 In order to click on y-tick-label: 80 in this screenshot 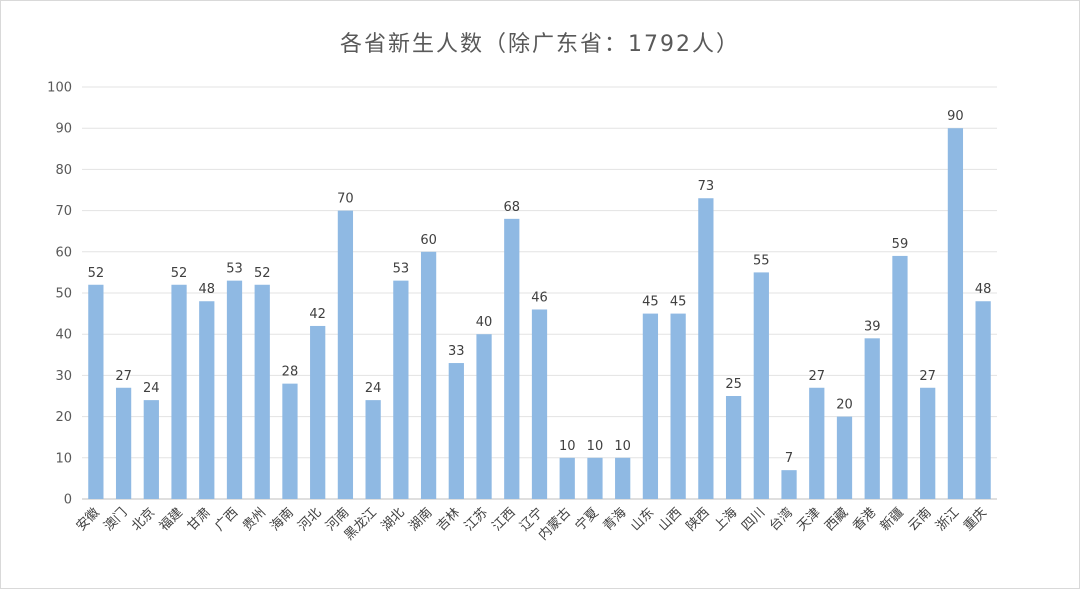, I will do `click(63, 170)`.